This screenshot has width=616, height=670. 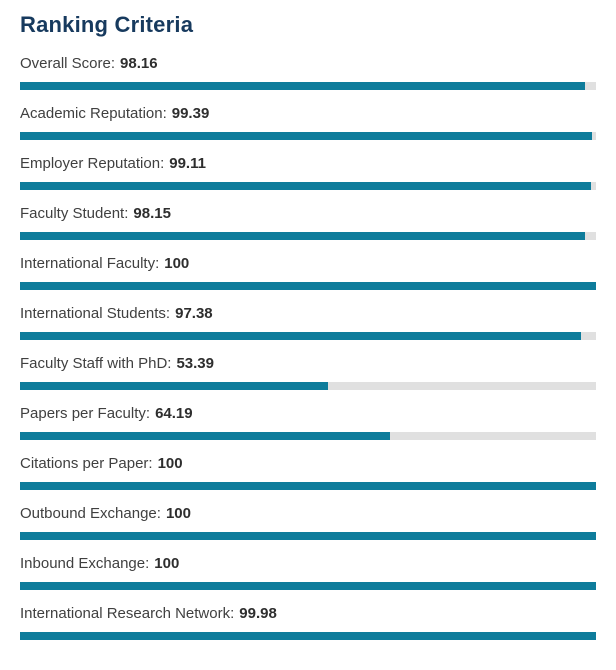 What do you see at coordinates (258, 613) in the screenshot?
I see `criteria-value: 99.98` at bounding box center [258, 613].